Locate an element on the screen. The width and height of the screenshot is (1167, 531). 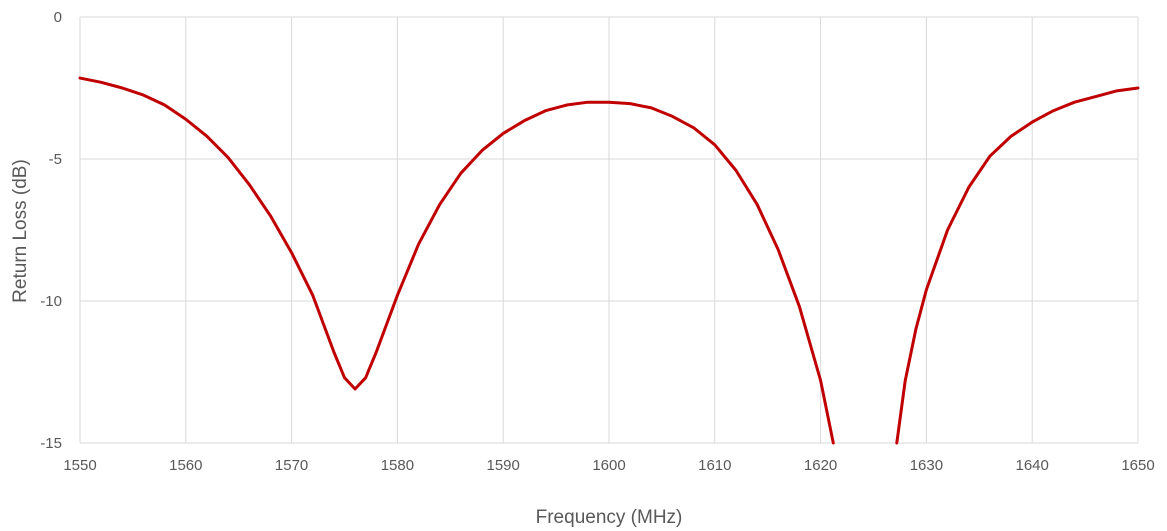
y-axis-title: Return Loss (dB) is located at coordinates (20, 231).